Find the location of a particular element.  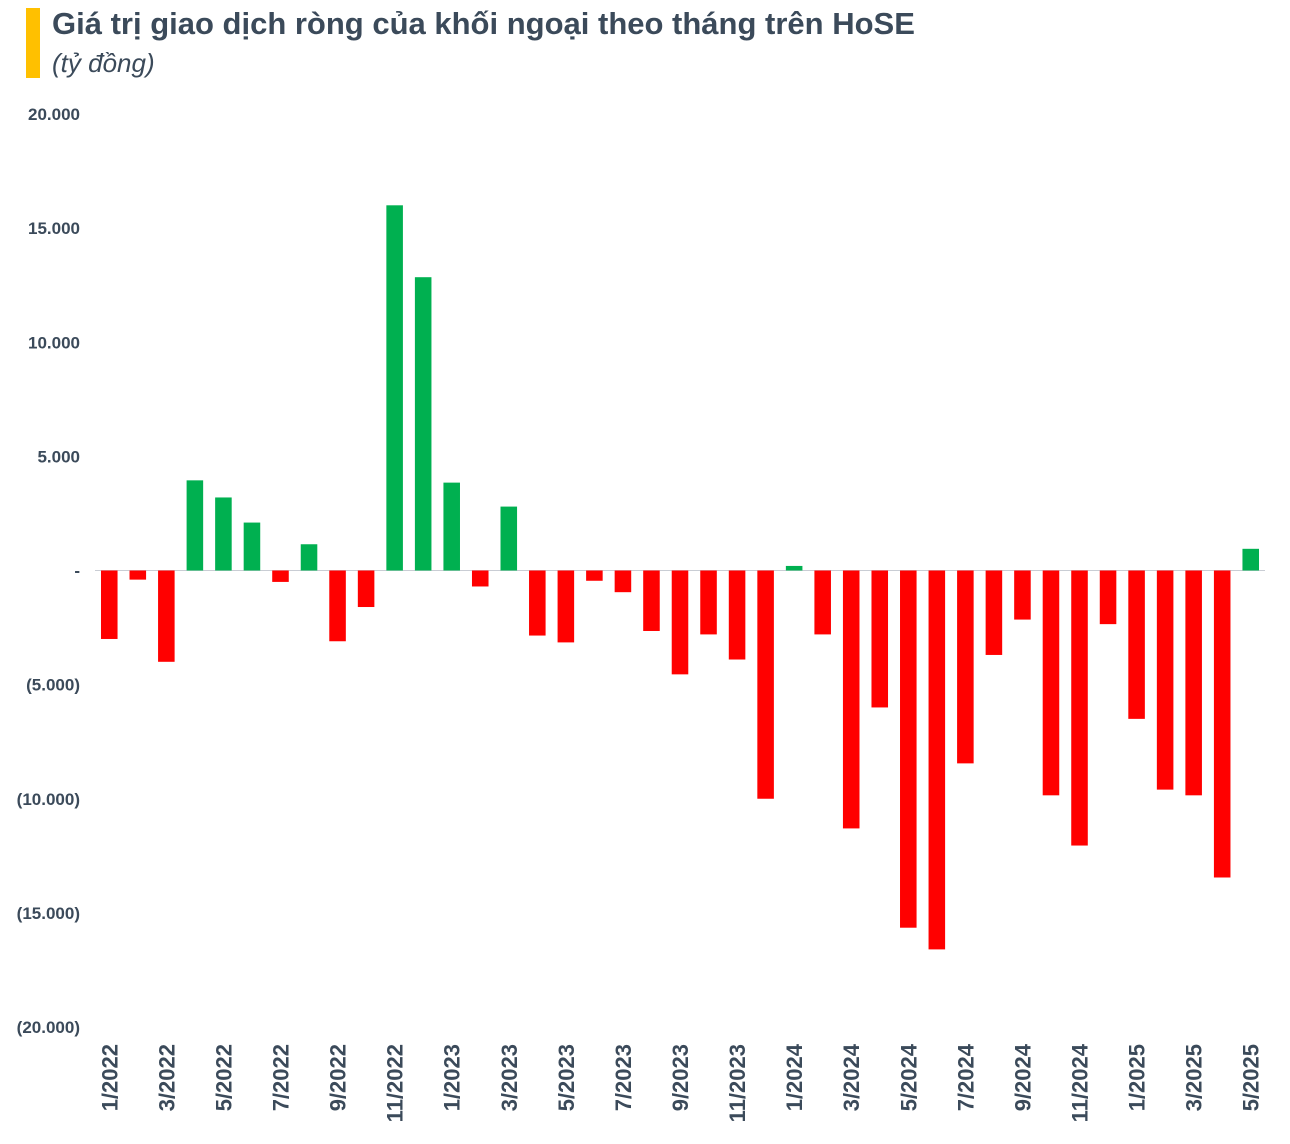

bar-3-2022 is located at coordinates (166, 616).